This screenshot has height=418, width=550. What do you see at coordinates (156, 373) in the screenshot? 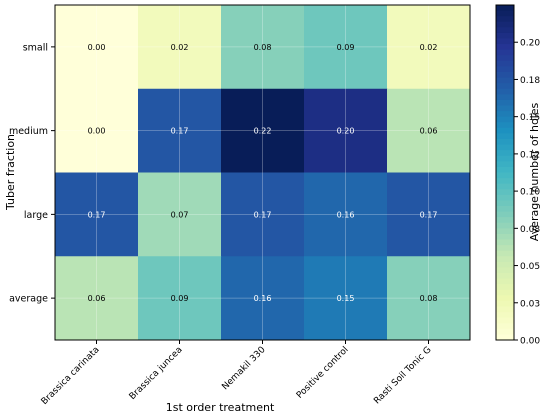
I see `x-tick-label: Brassica juncea` at bounding box center [156, 373].